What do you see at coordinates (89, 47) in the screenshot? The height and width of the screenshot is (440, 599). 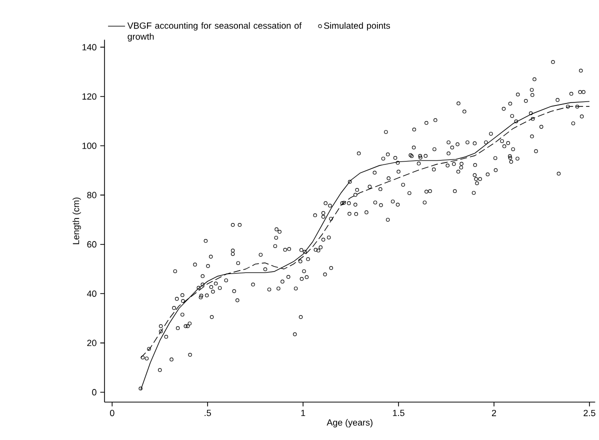 I see `y-tick-label: 140` at bounding box center [89, 47].